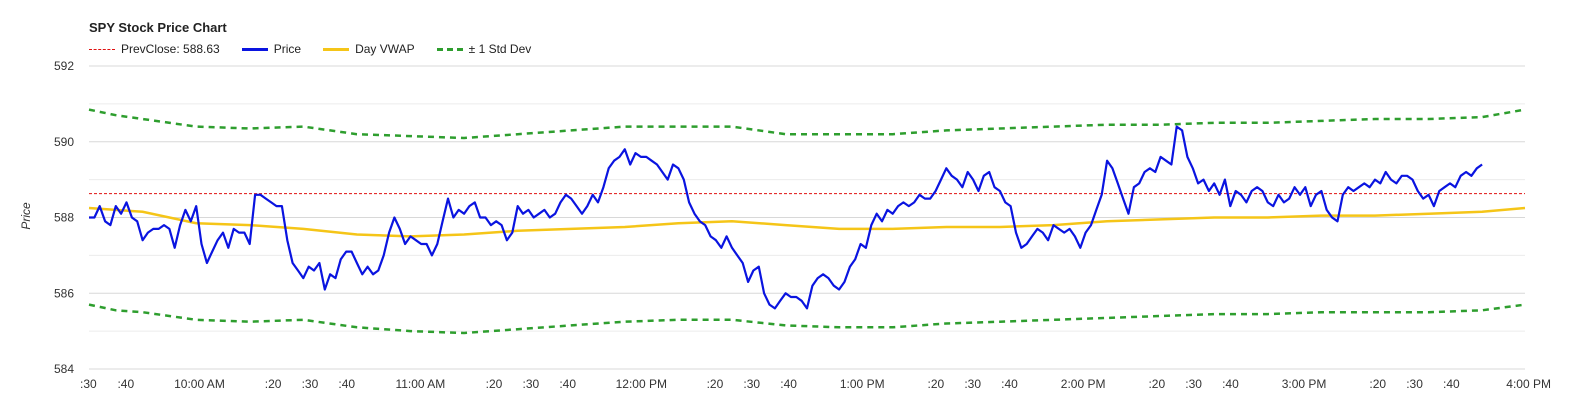  Describe the element at coordinates (64, 66) in the screenshot. I see `y-tick-label: 592` at that location.